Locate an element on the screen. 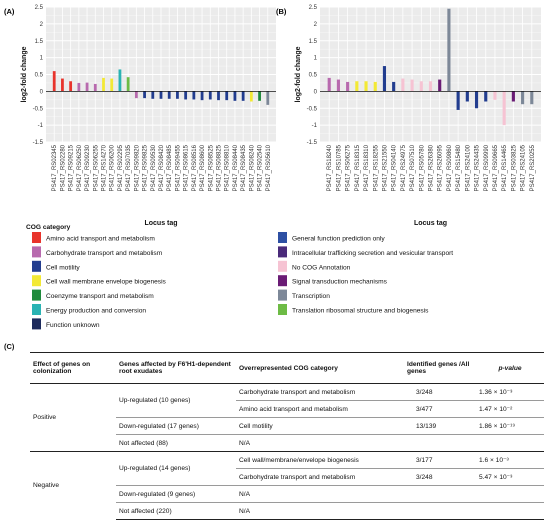 Image resolution: width=550 pixels, height=520 pixels. count-cell: 3/177 is located at coordinates (440, 460).